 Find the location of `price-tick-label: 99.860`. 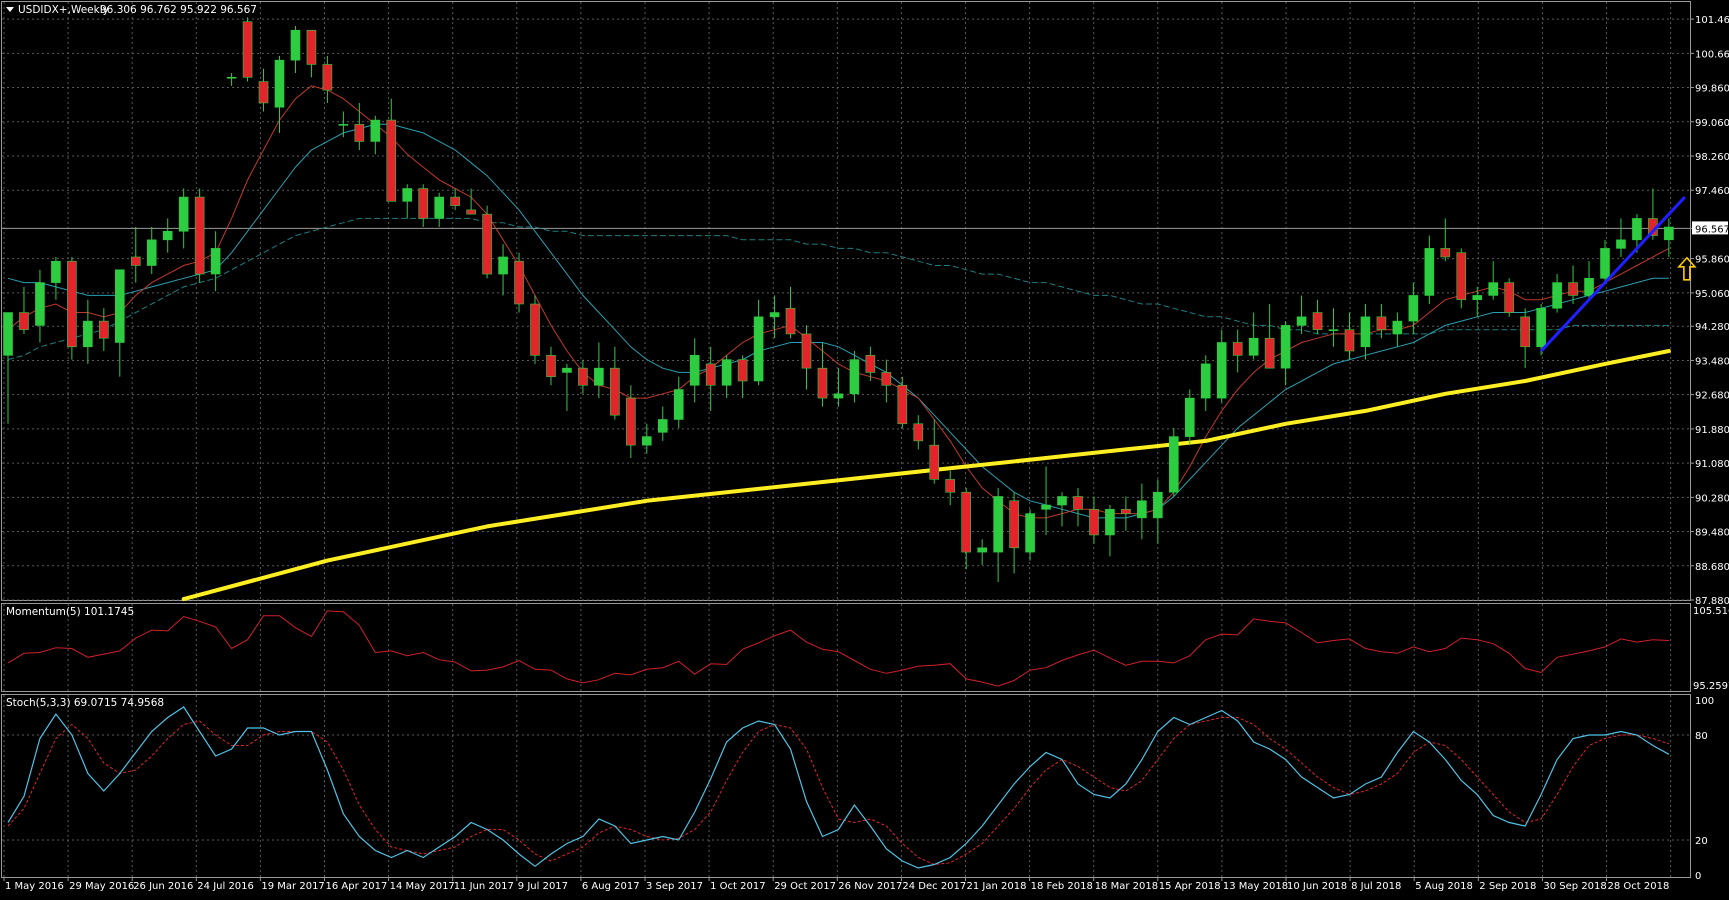

price-tick-label: 99.860 is located at coordinates (1712, 89).